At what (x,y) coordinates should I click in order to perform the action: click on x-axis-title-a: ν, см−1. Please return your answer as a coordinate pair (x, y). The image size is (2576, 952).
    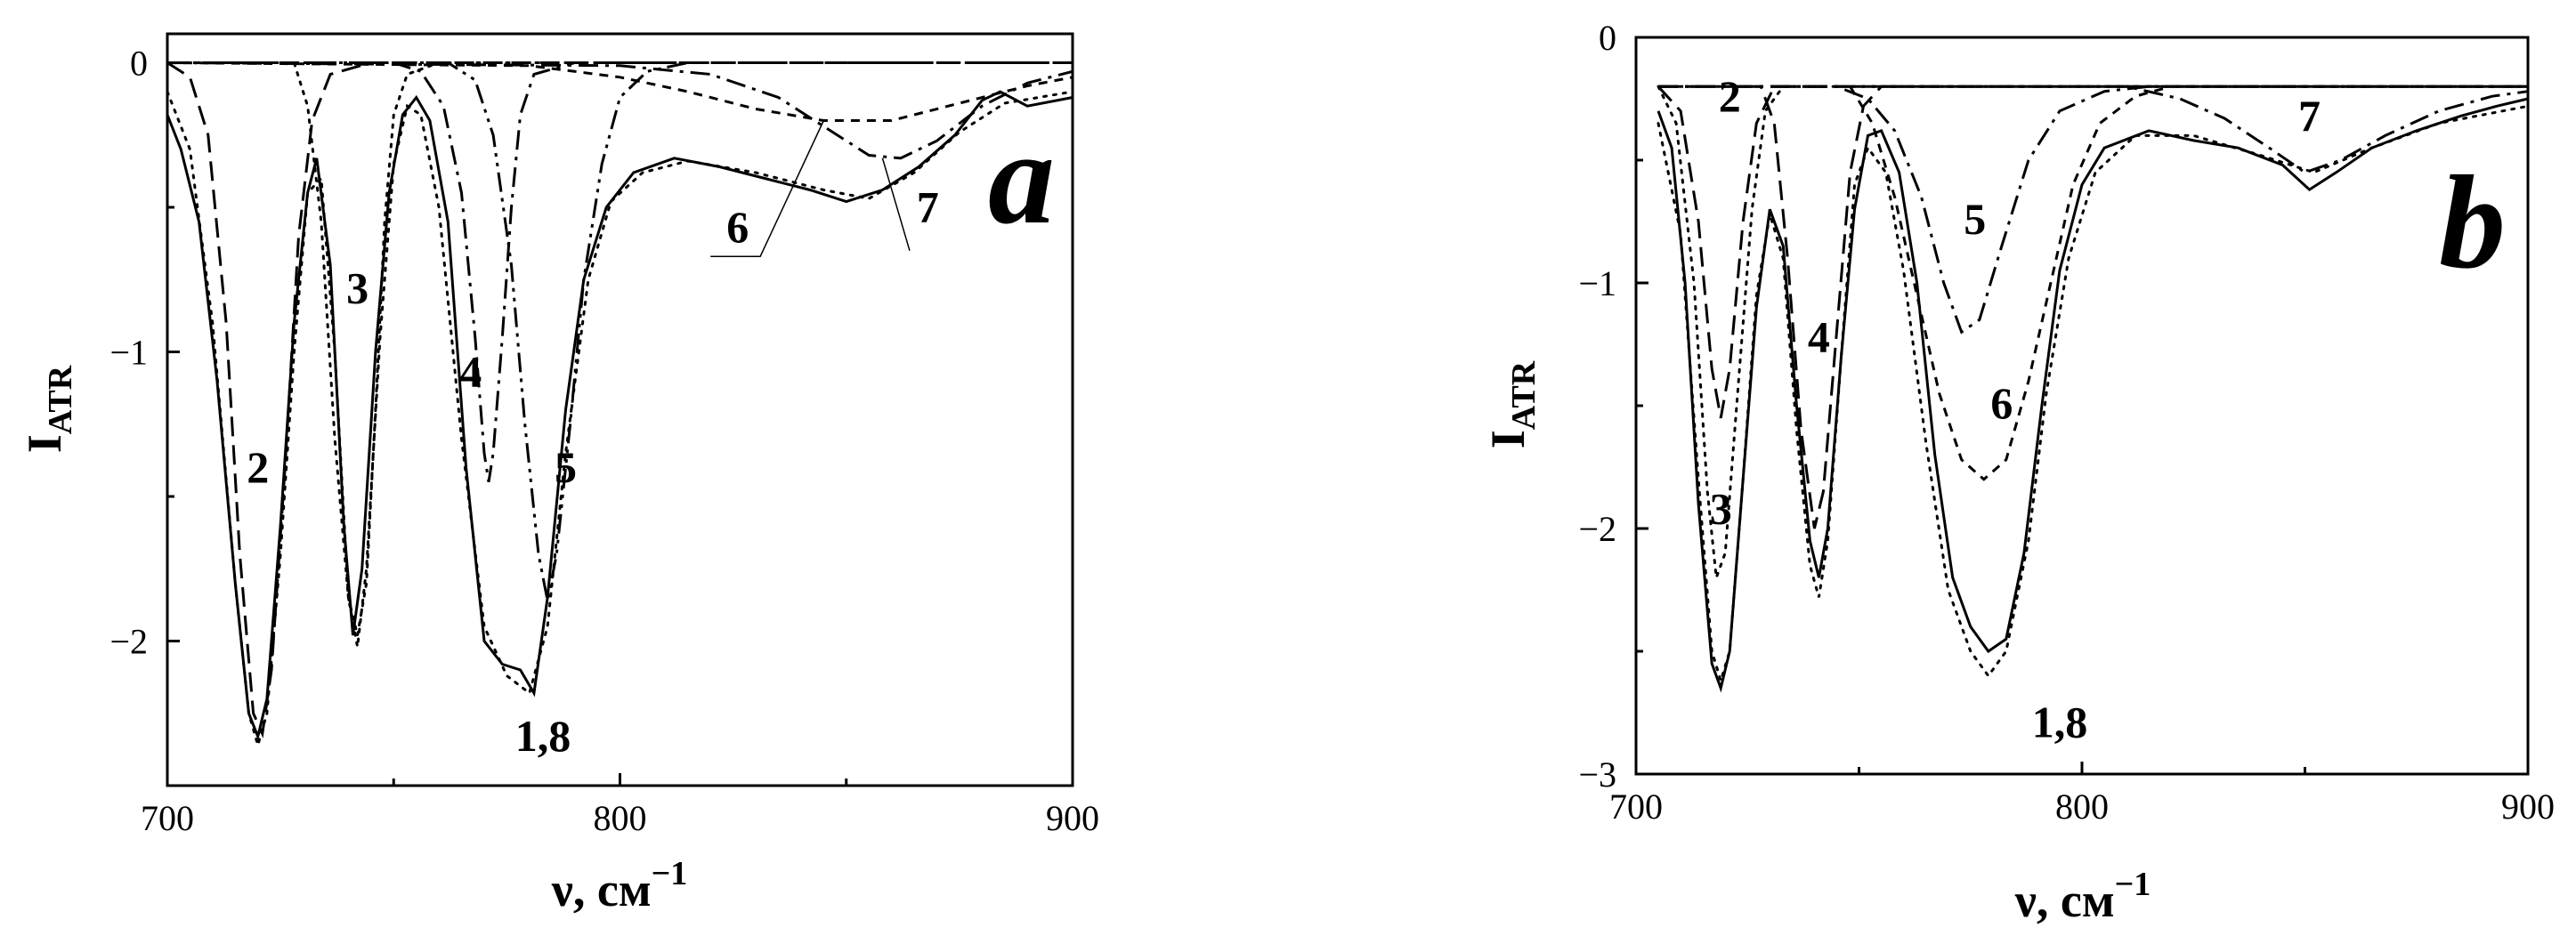
    Looking at the image, I should click on (619, 885).